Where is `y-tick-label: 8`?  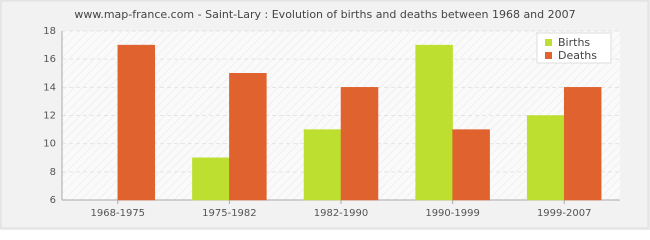
y-tick-label: 8 is located at coordinates (53, 172).